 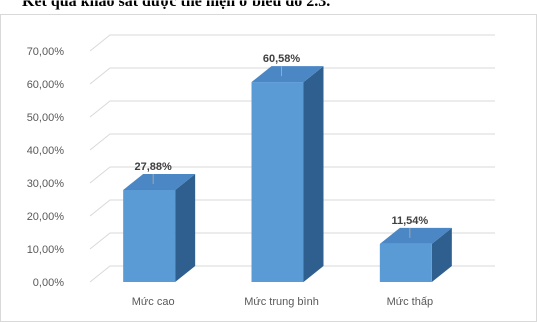 What do you see at coordinates (409, 221) in the screenshot?
I see `data-label: 11,54%` at bounding box center [409, 221].